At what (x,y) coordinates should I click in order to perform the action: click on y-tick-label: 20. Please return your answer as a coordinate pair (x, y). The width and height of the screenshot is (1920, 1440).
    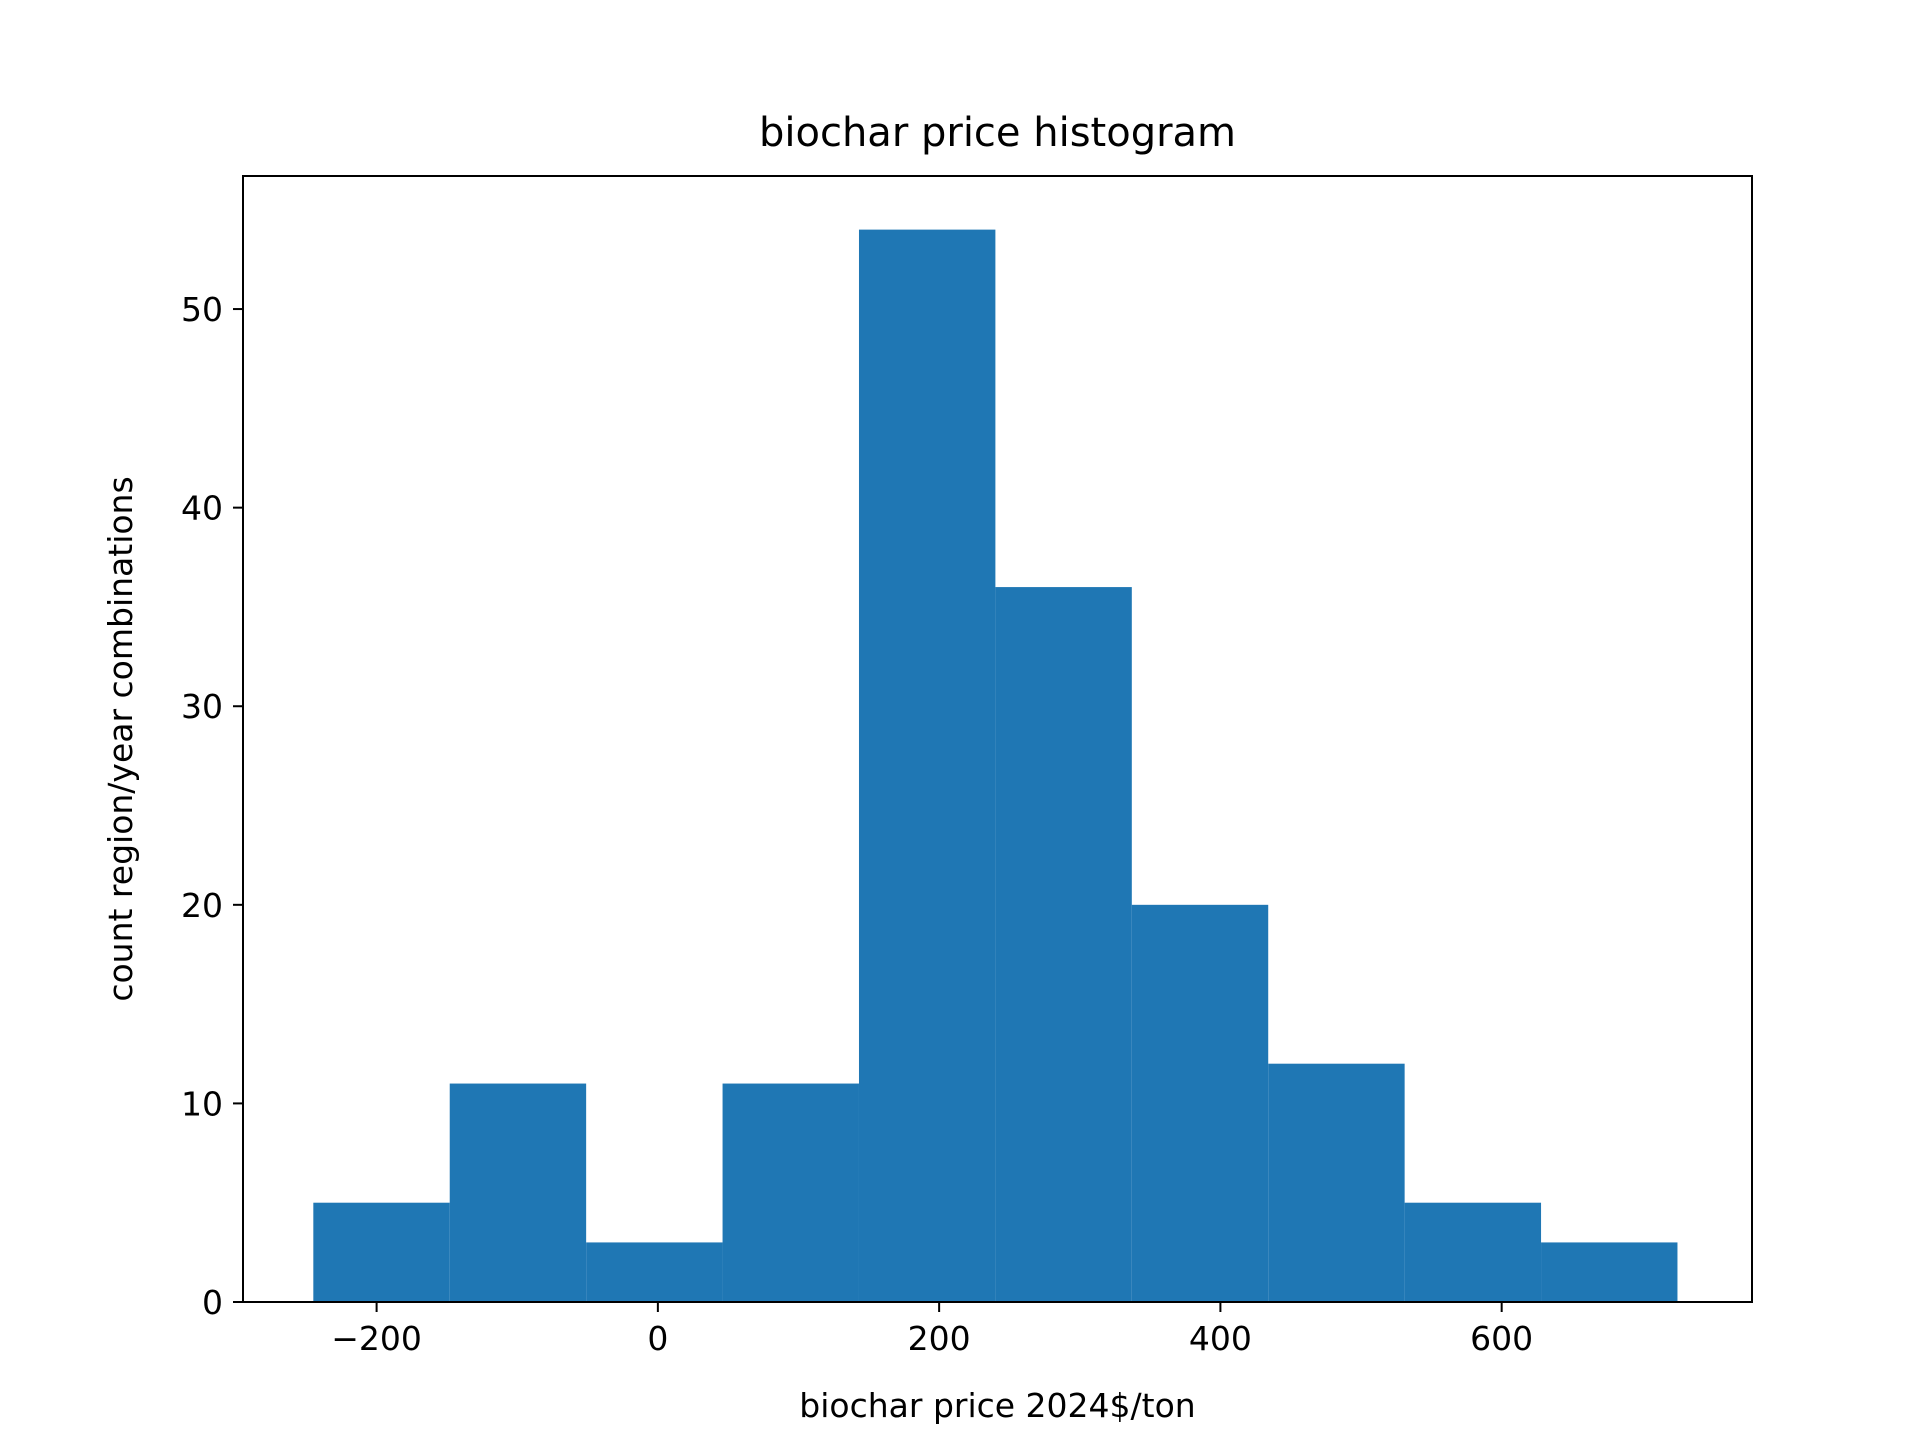
    Looking at the image, I should click on (202, 905).